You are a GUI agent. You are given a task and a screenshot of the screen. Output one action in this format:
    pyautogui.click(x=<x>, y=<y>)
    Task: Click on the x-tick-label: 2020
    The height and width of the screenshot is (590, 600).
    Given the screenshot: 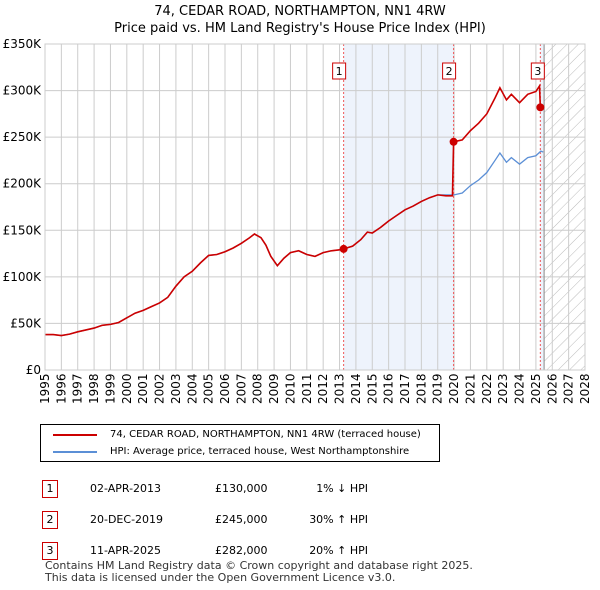 What is the action you would take?
    pyautogui.click(x=454, y=388)
    